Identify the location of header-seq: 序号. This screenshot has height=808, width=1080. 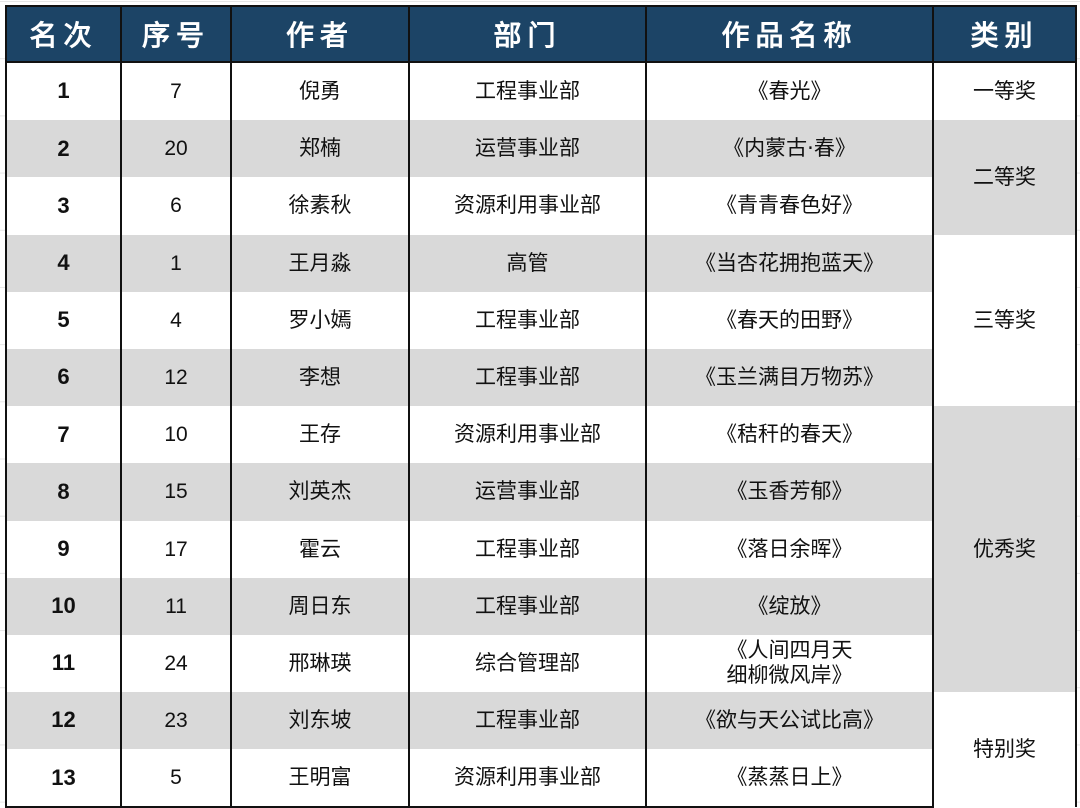
(176, 34).